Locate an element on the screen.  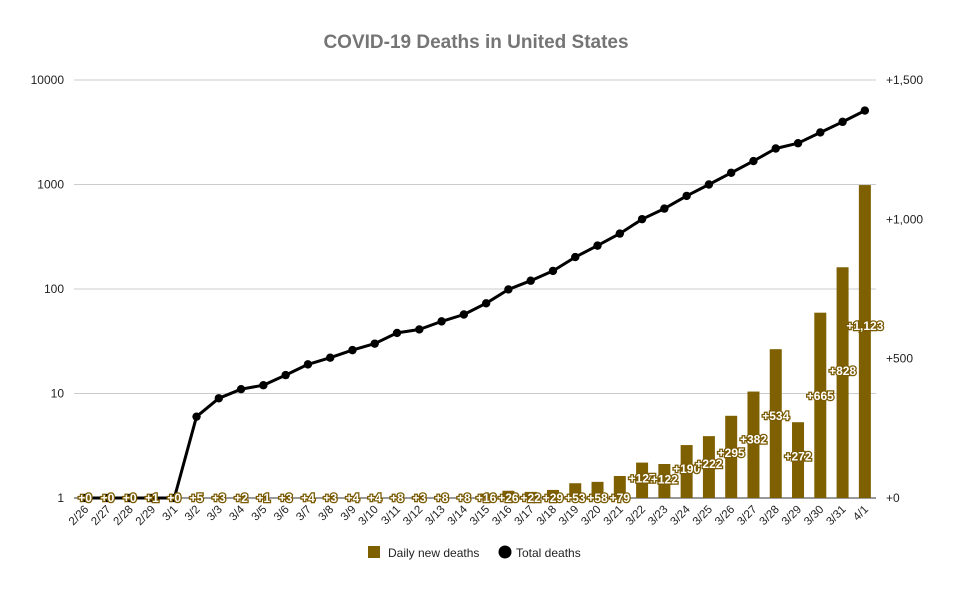
y-right-tick-label: +0 is located at coordinates (893, 498).